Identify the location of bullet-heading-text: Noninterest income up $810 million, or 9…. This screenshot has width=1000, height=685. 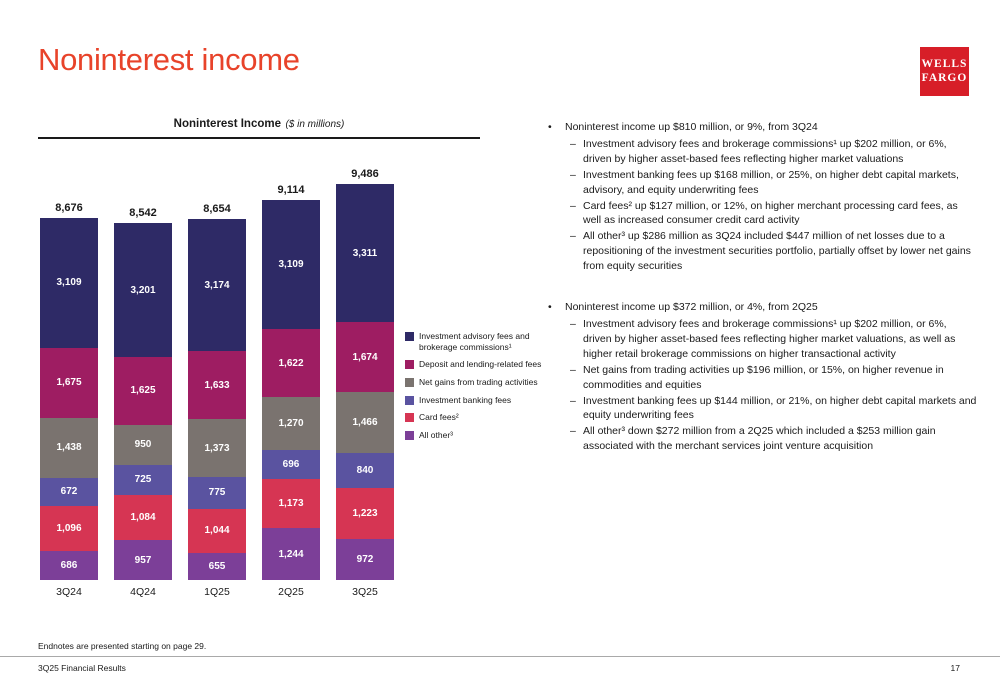
(691, 127).